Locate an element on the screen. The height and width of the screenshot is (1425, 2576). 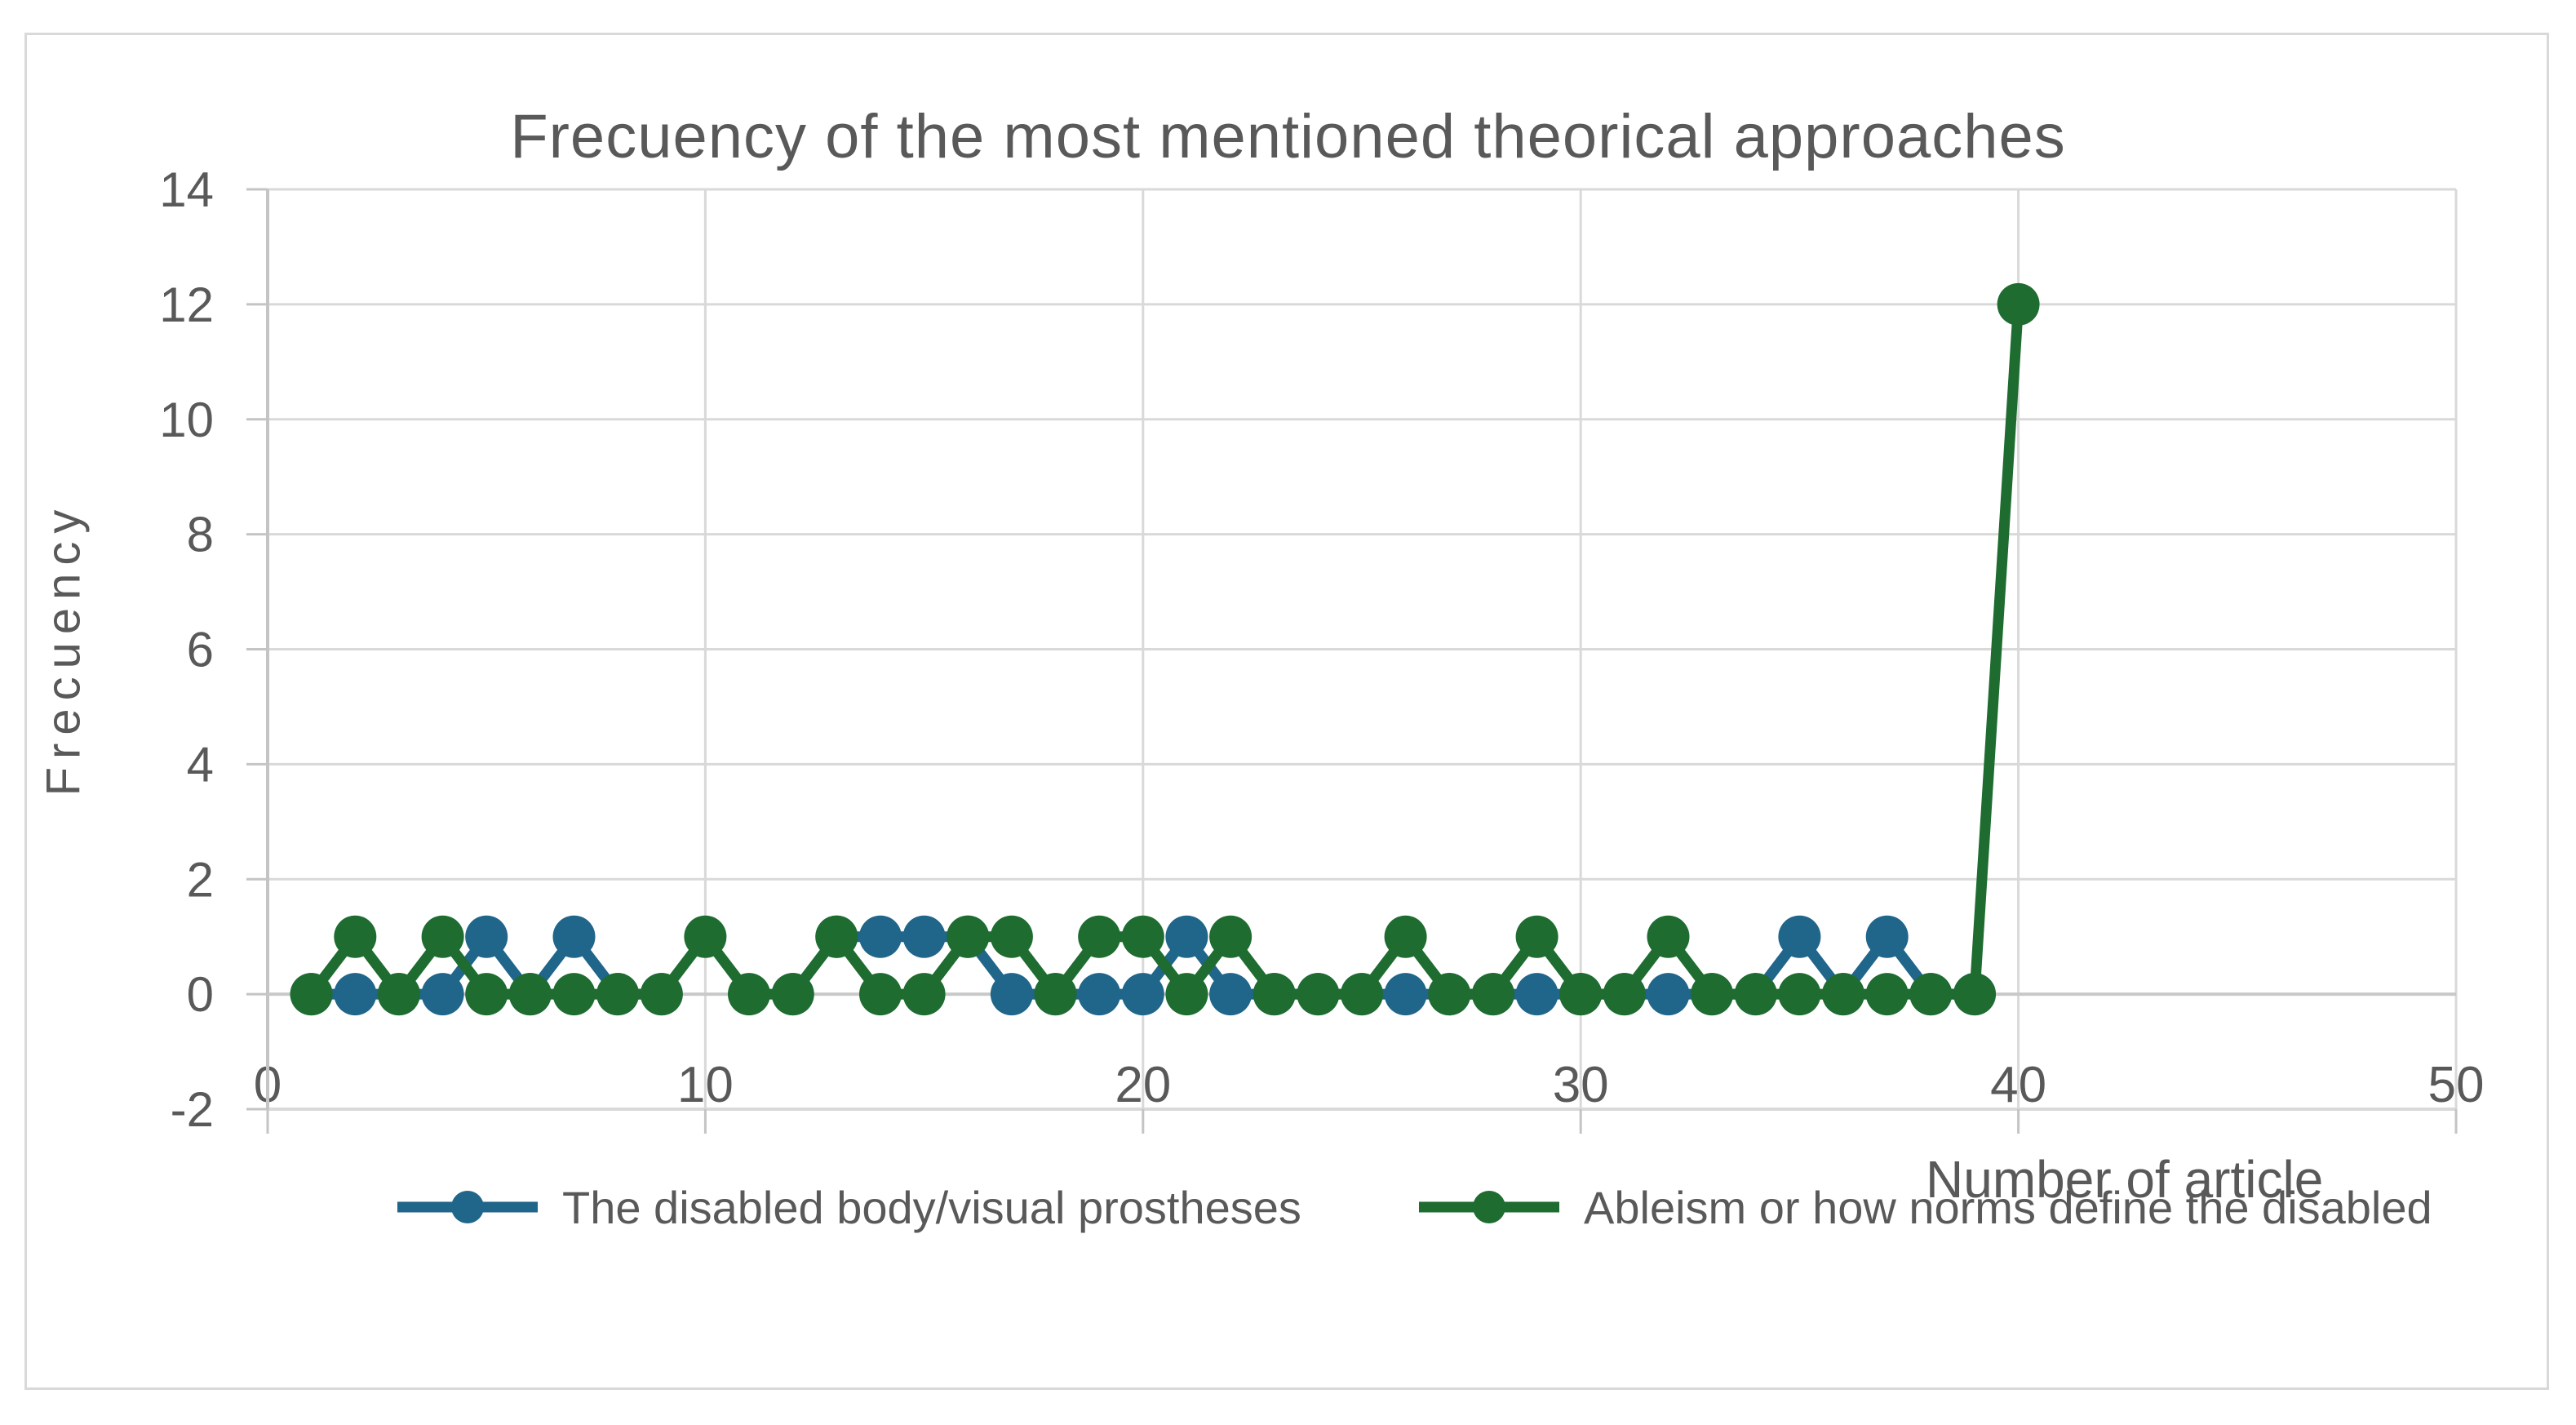
y-axis-title: Frecuency is located at coordinates (64, 649).